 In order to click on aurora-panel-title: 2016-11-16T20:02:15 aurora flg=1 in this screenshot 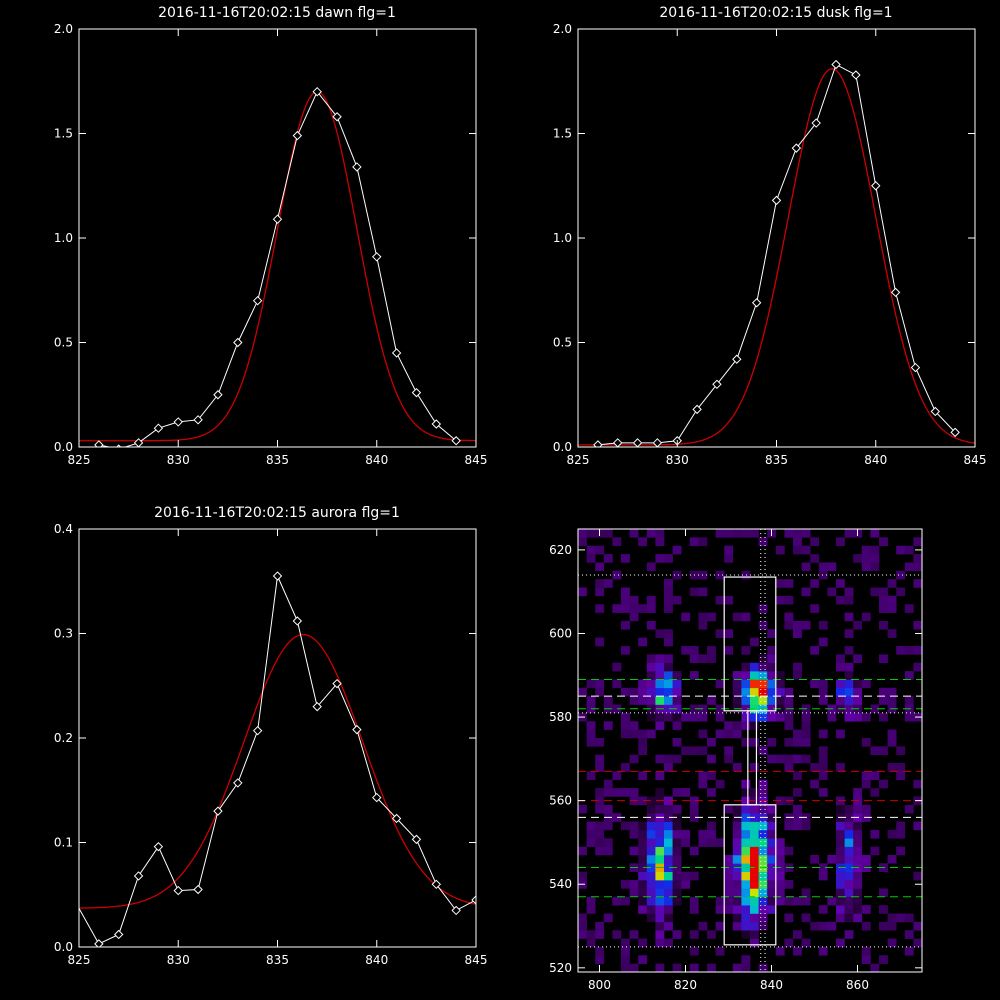, I will do `click(277, 513)`.